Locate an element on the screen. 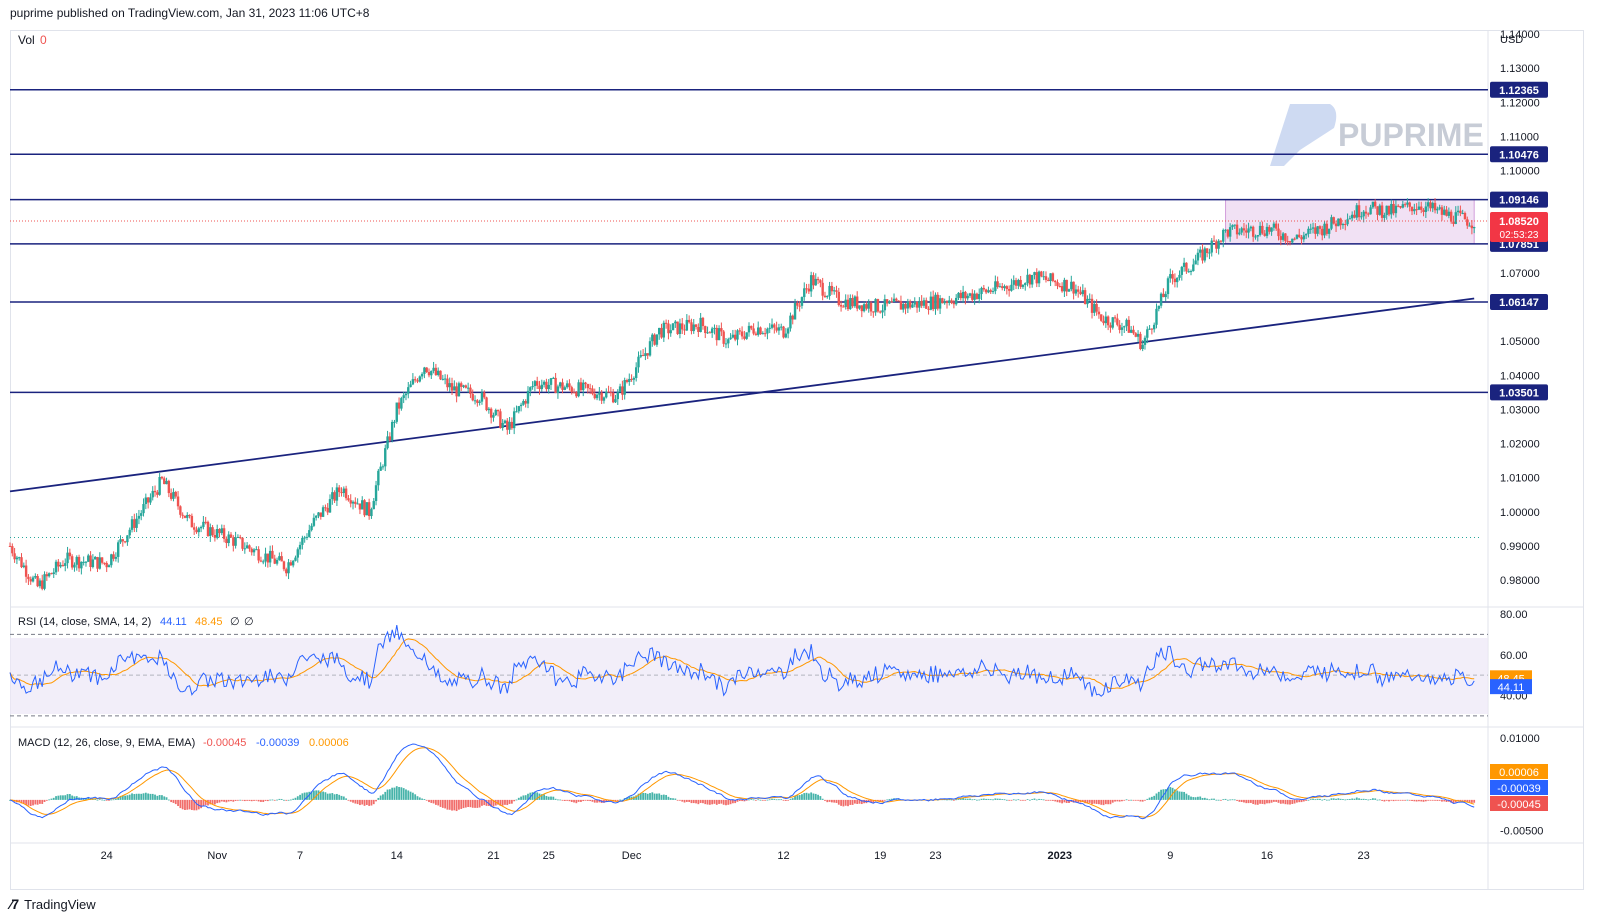  currency-label: USD is located at coordinates (1511, 40).